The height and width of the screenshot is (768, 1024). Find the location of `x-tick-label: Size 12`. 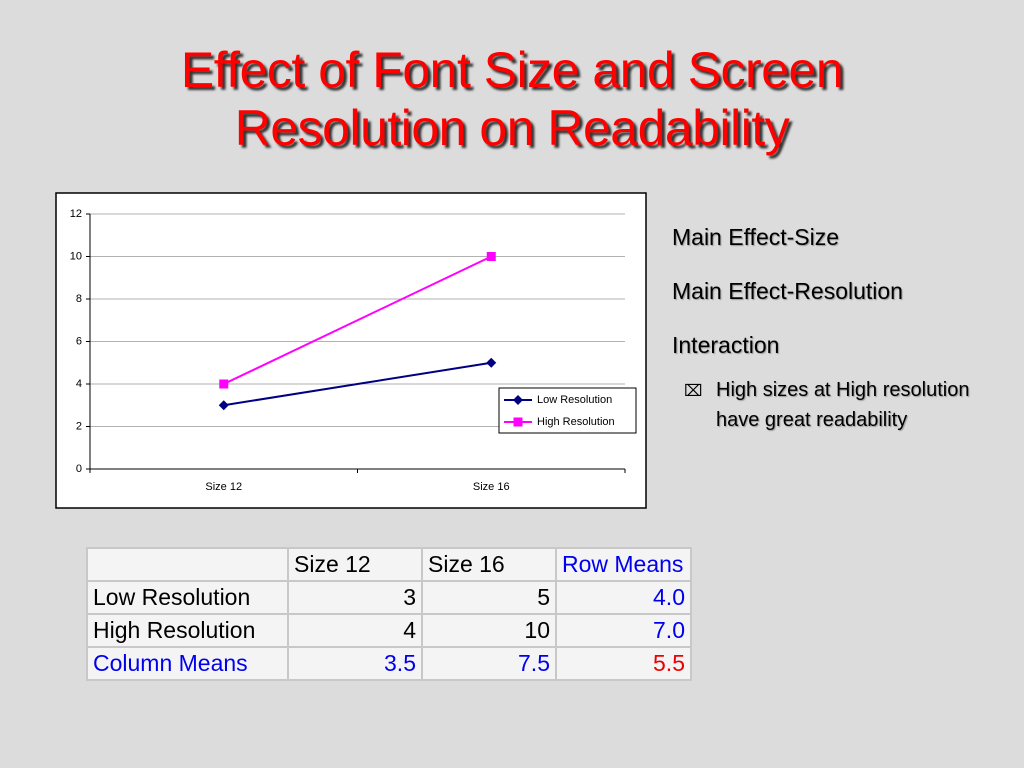

x-tick-label: Size 12 is located at coordinates (223, 487).